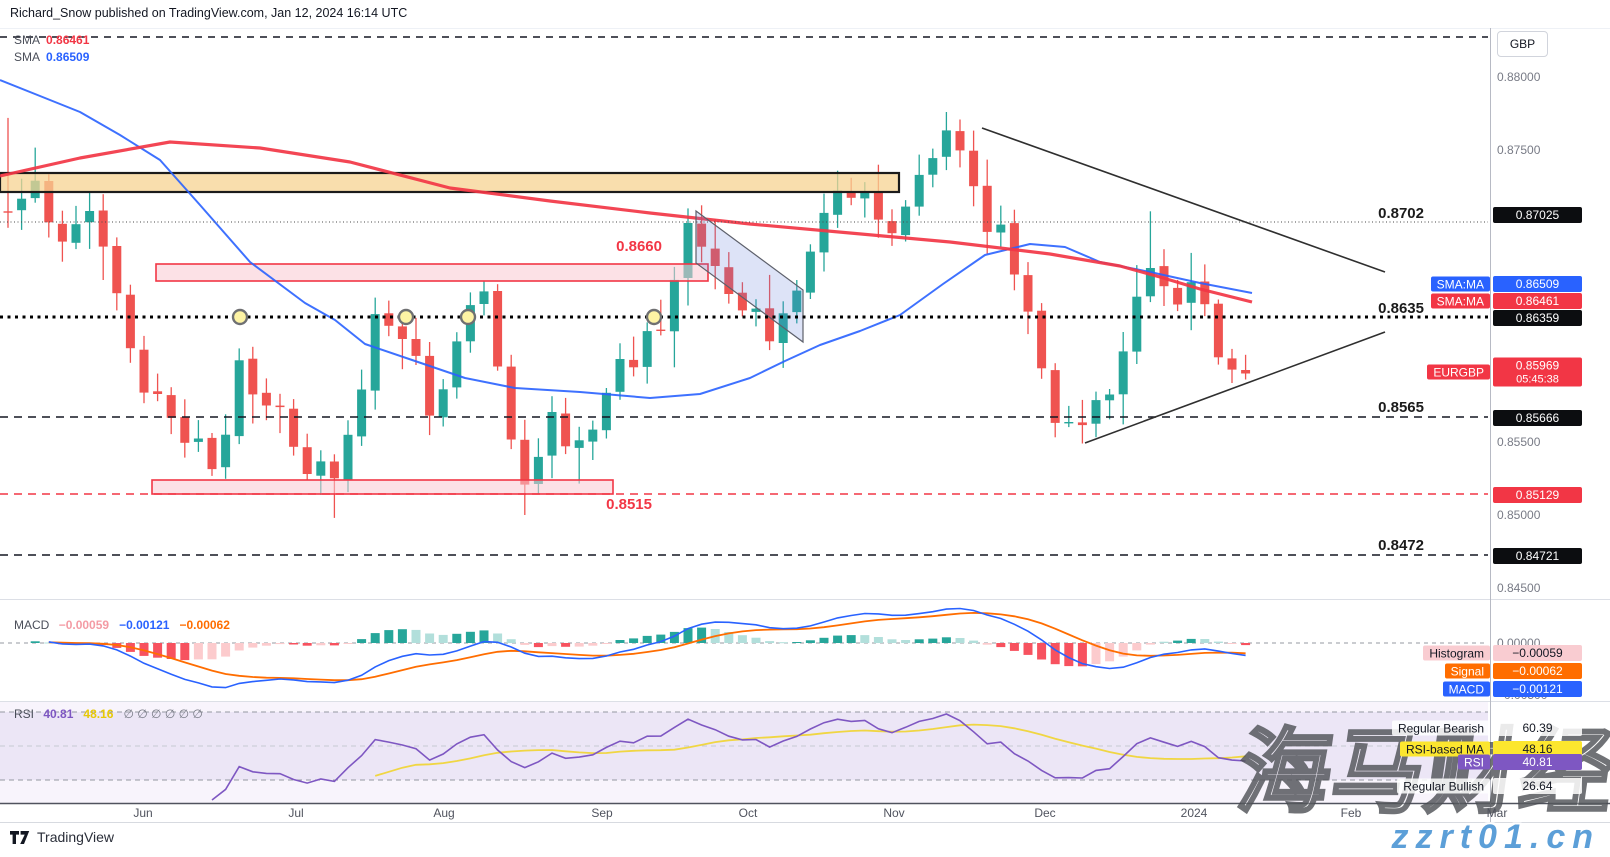  Describe the element at coordinates (1537, 318) in the screenshot. I see `price-badge: 0.86359` at that location.